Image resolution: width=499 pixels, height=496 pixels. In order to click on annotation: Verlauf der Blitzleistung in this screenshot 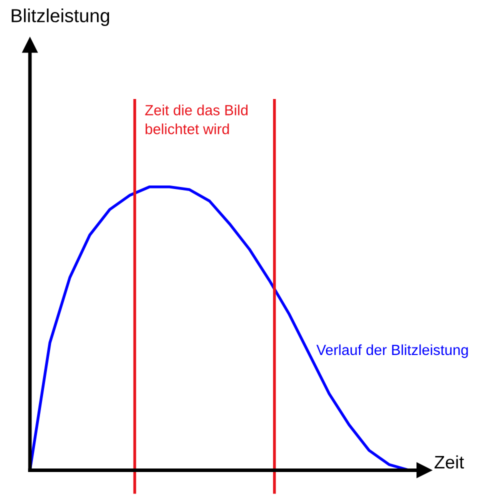, I will do `click(392, 351)`.